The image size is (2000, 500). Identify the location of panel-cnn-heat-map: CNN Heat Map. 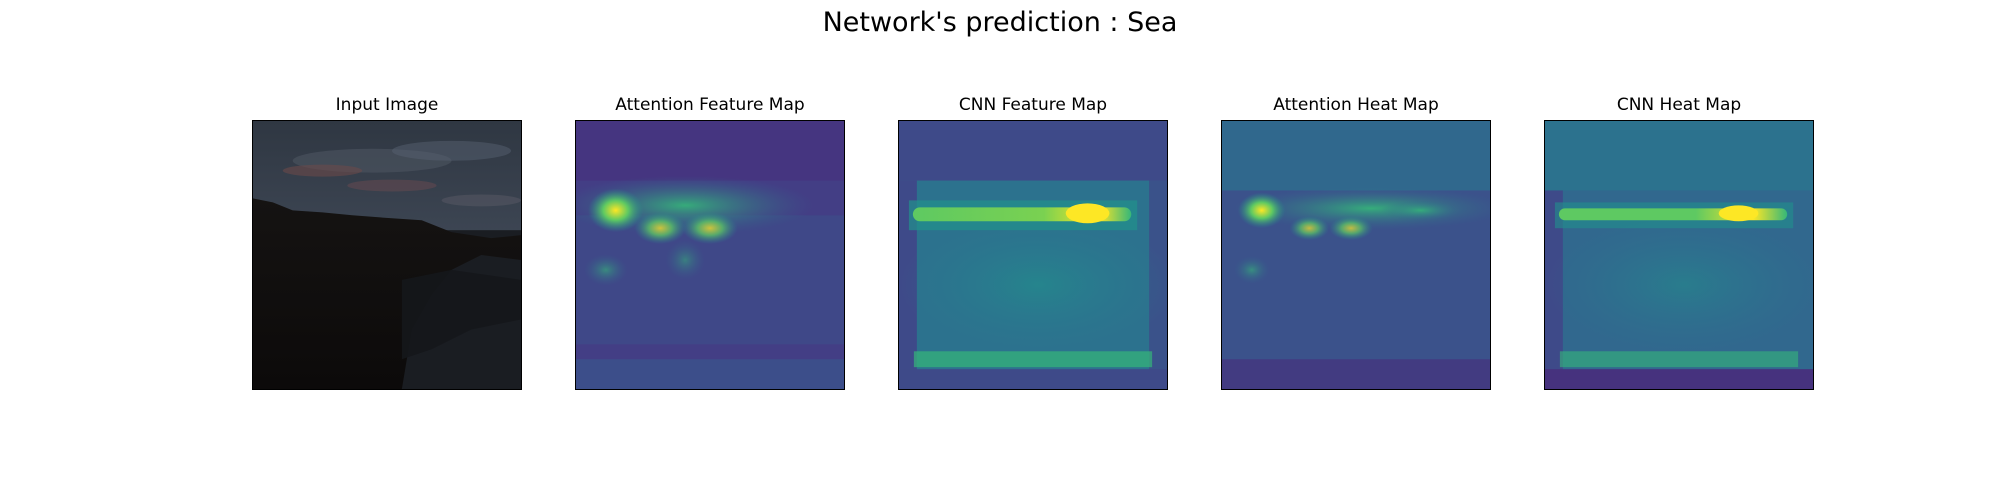
(1679, 242).